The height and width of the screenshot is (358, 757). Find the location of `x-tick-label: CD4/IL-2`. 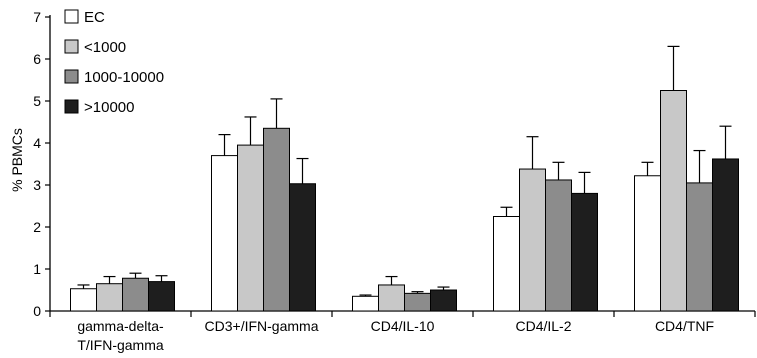

x-tick-label: CD4/IL-2 is located at coordinates (543, 326).